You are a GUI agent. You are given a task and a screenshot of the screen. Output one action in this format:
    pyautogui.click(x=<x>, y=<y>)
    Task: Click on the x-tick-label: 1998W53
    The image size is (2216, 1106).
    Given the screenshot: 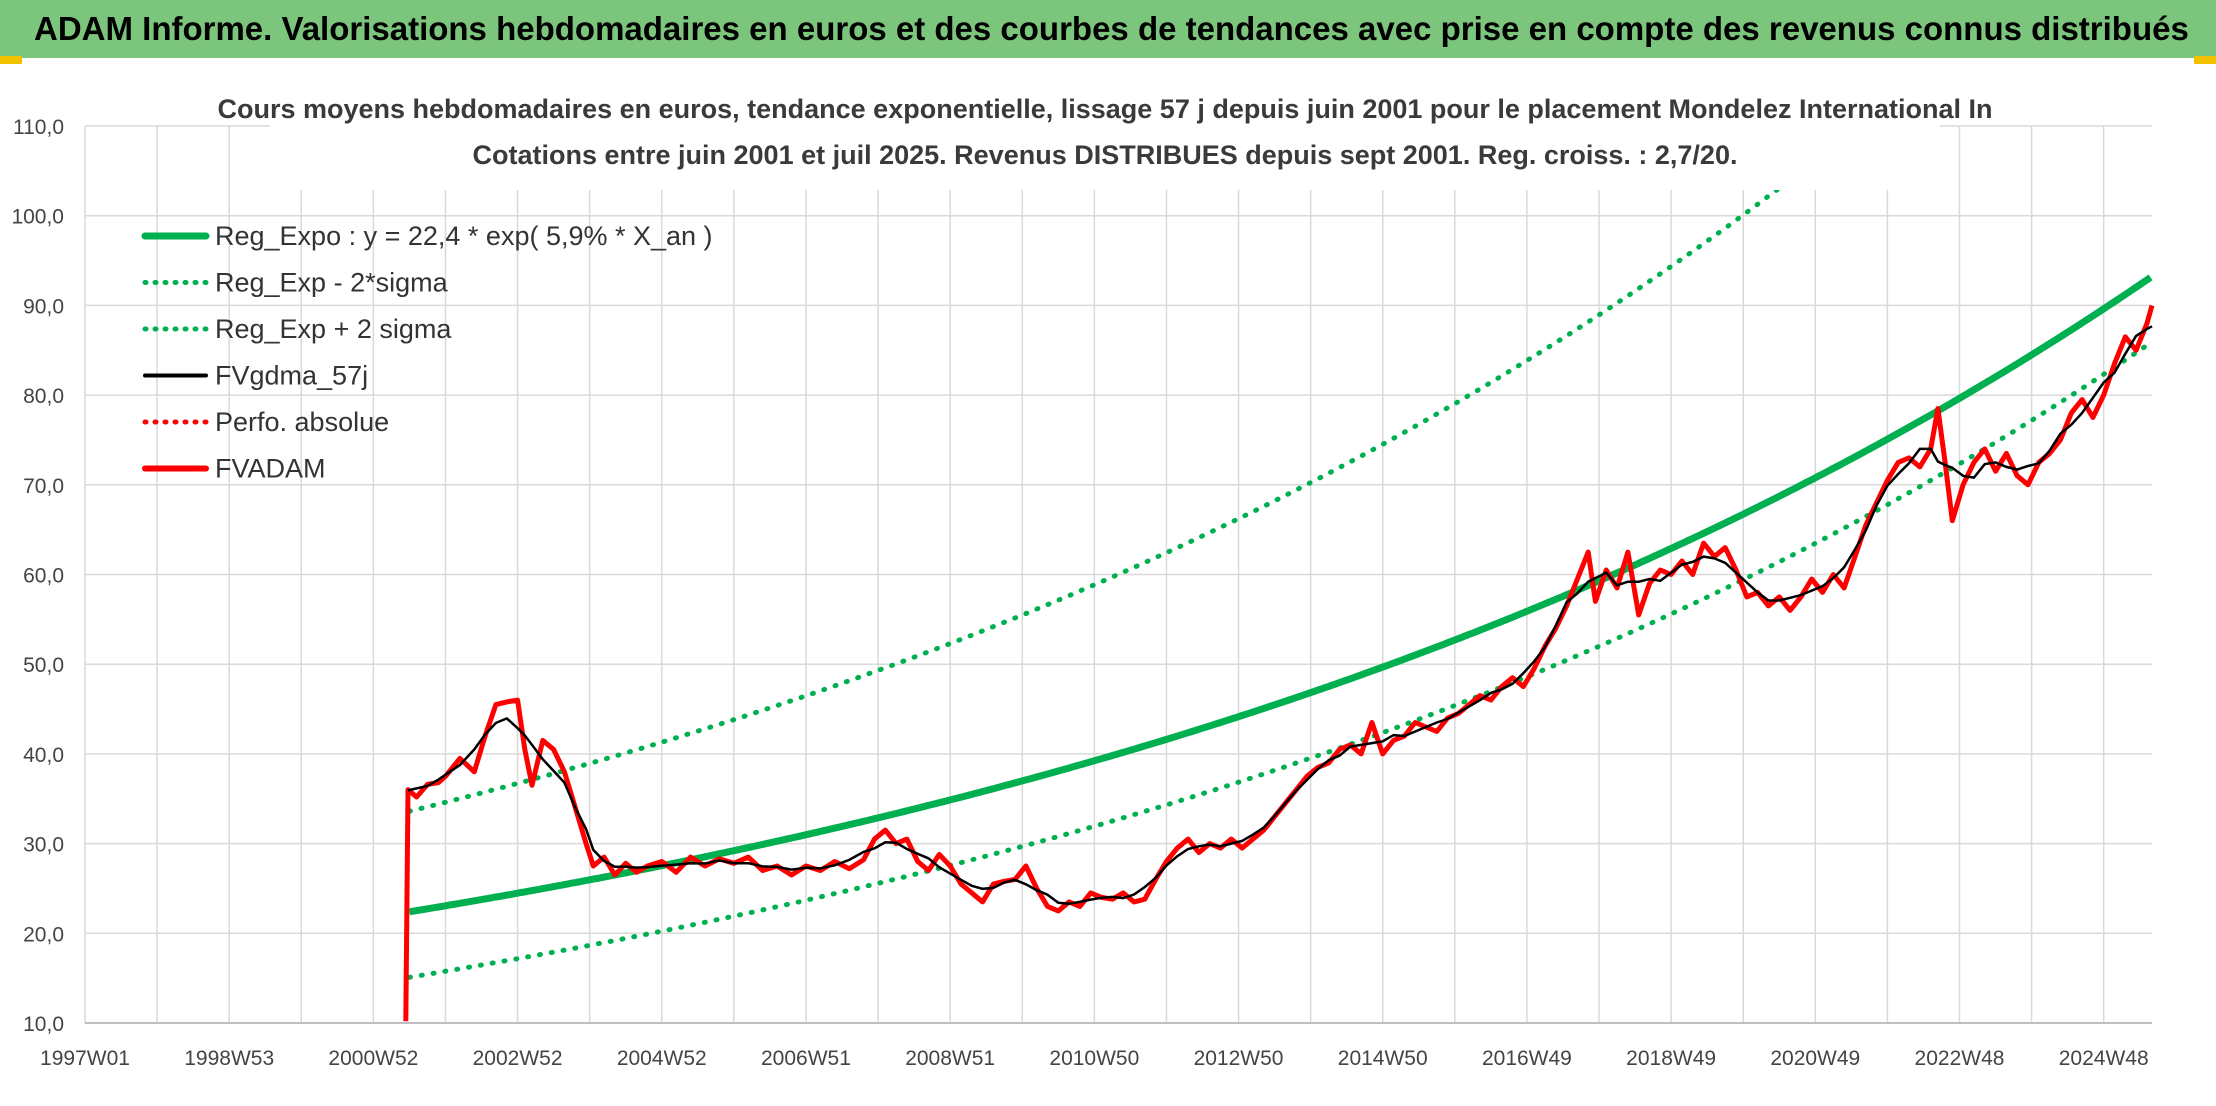 What is the action you would take?
    pyautogui.click(x=229, y=1058)
    